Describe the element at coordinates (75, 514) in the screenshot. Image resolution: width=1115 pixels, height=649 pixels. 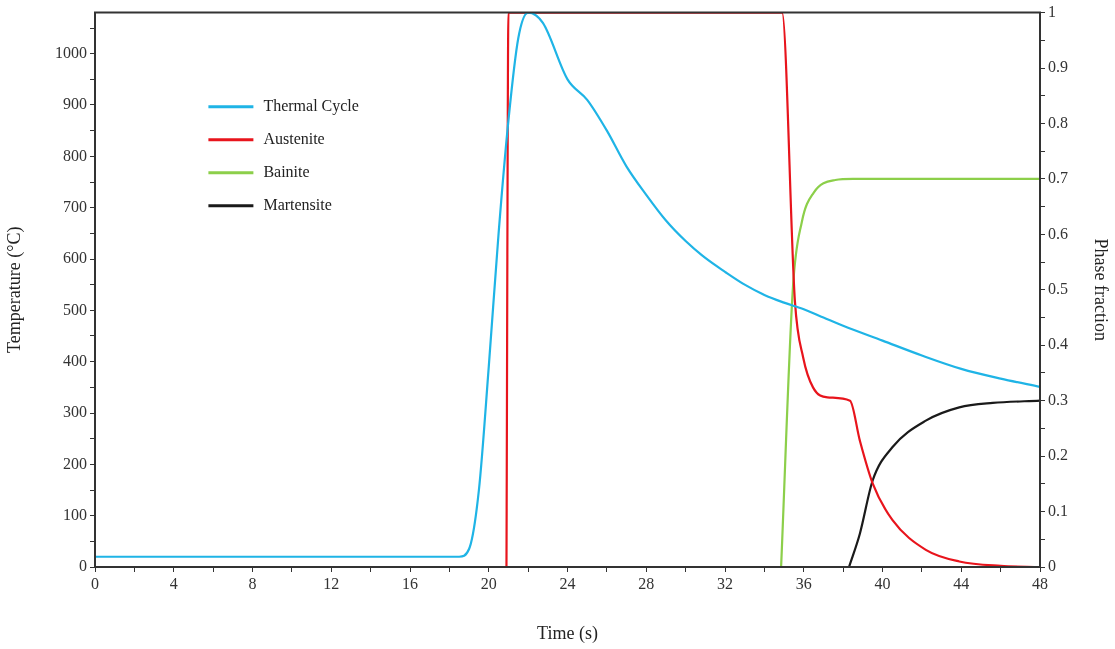
I see `y-tick-label: 100` at that location.